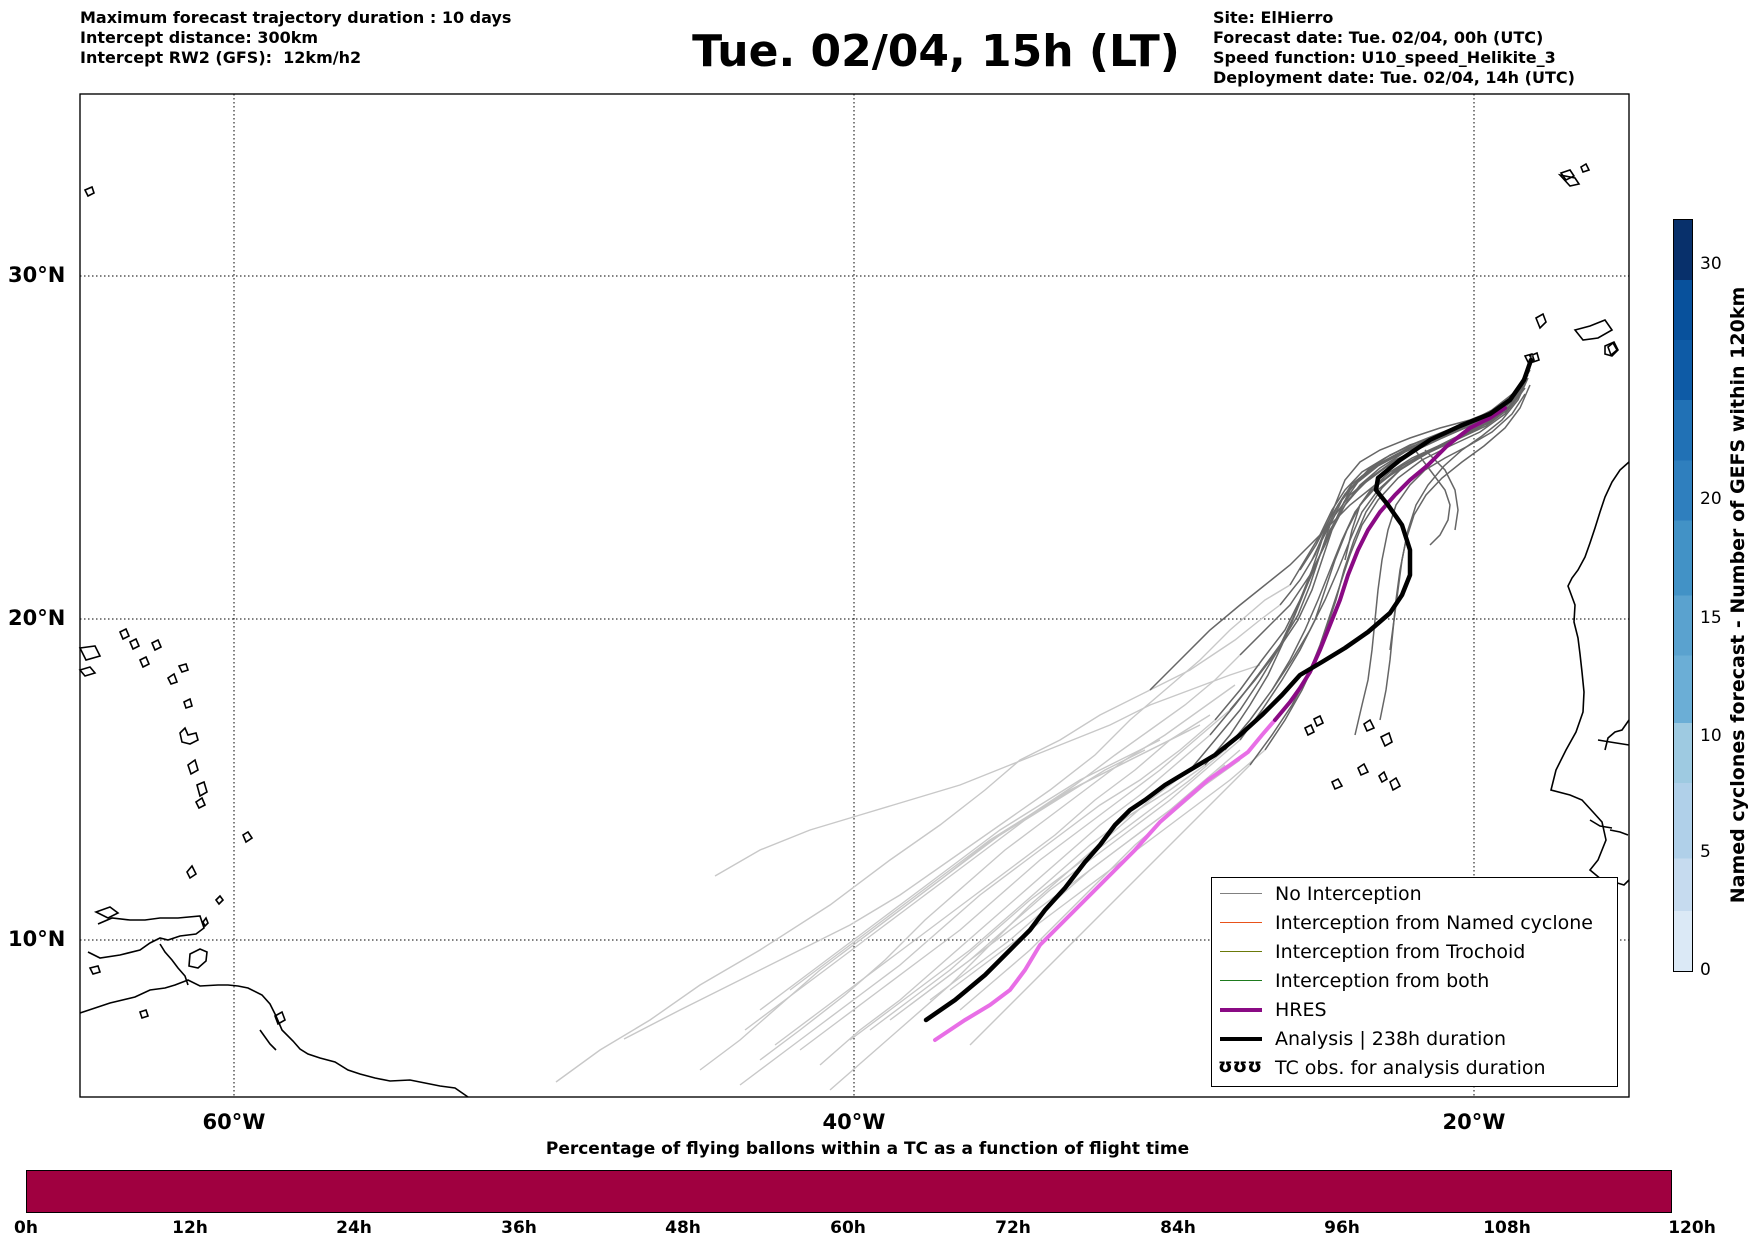 Image resolution: width=1752 pixels, height=1241 pixels. I want to click on africa-coast-inlets, so click(1619, 832).